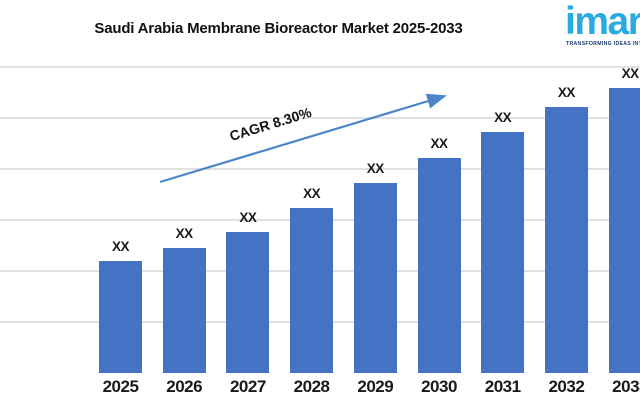 This screenshot has height=400, width=640. Describe the element at coordinates (120, 386) in the screenshot. I see `x-axis-label-2025: 2025` at that location.